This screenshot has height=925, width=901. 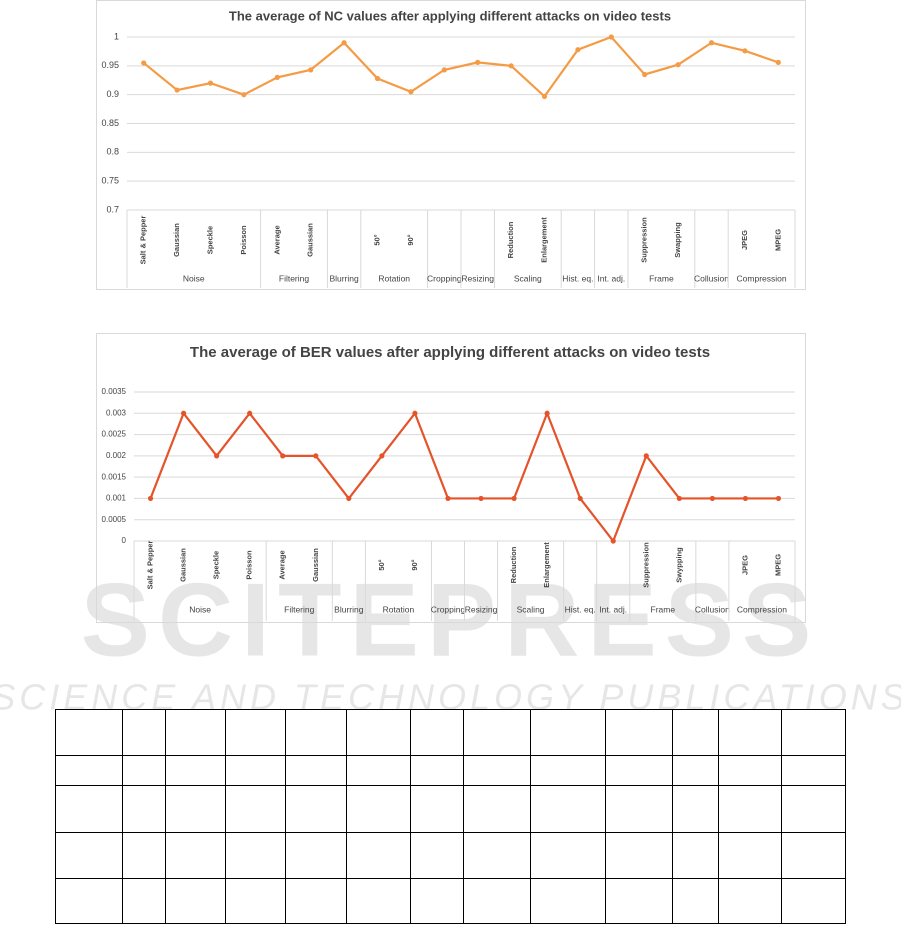 What do you see at coordinates (677, 240) in the screenshot?
I see `x-tick-label: Swapping` at bounding box center [677, 240].